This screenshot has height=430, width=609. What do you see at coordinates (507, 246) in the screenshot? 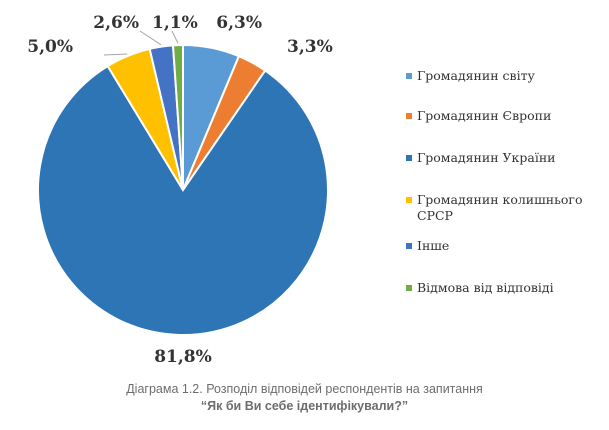
I see `legend-item-5: Інше` at bounding box center [507, 246].